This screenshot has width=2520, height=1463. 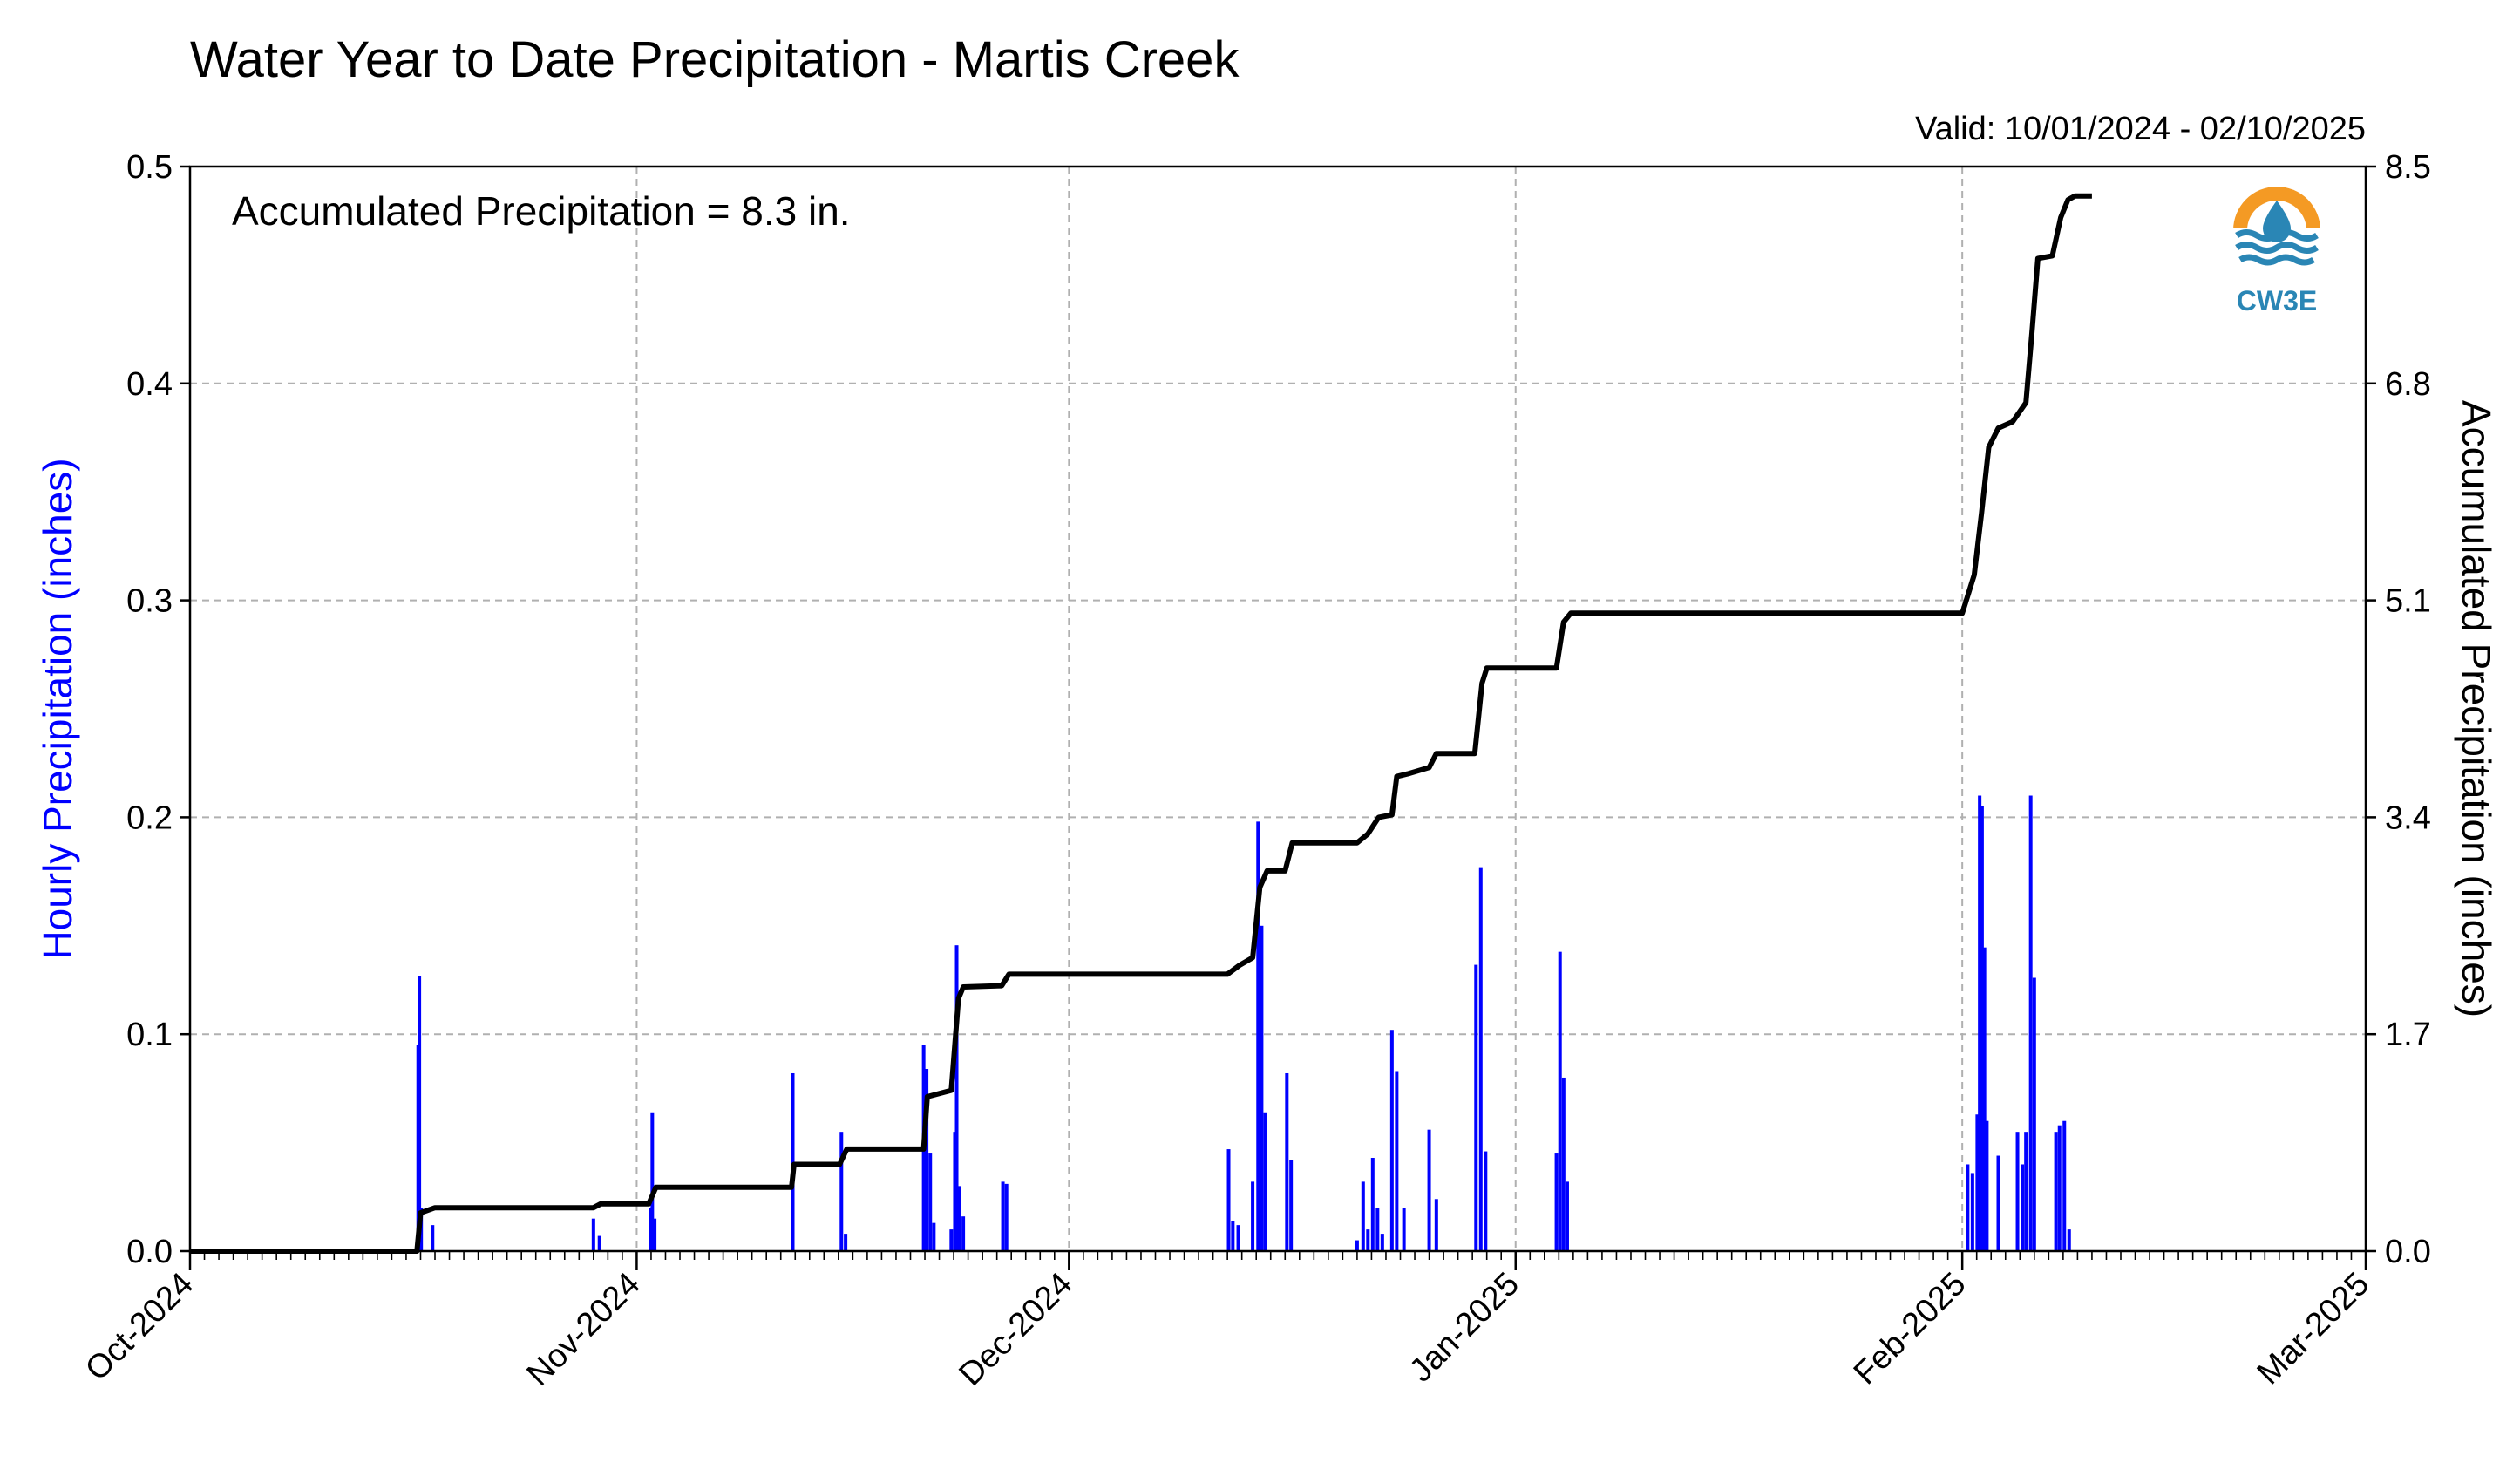 I want to click on y-axis-left-label: Hourly Precipitation (inches), so click(x=57, y=708).